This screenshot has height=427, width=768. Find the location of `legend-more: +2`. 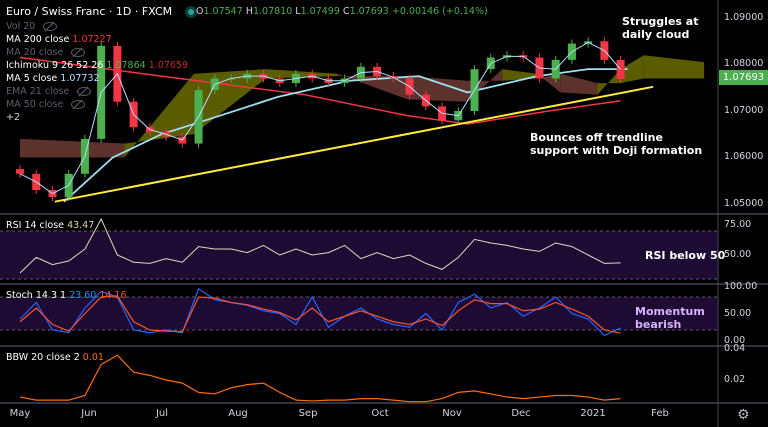

legend-more: +2 is located at coordinates (13, 117).